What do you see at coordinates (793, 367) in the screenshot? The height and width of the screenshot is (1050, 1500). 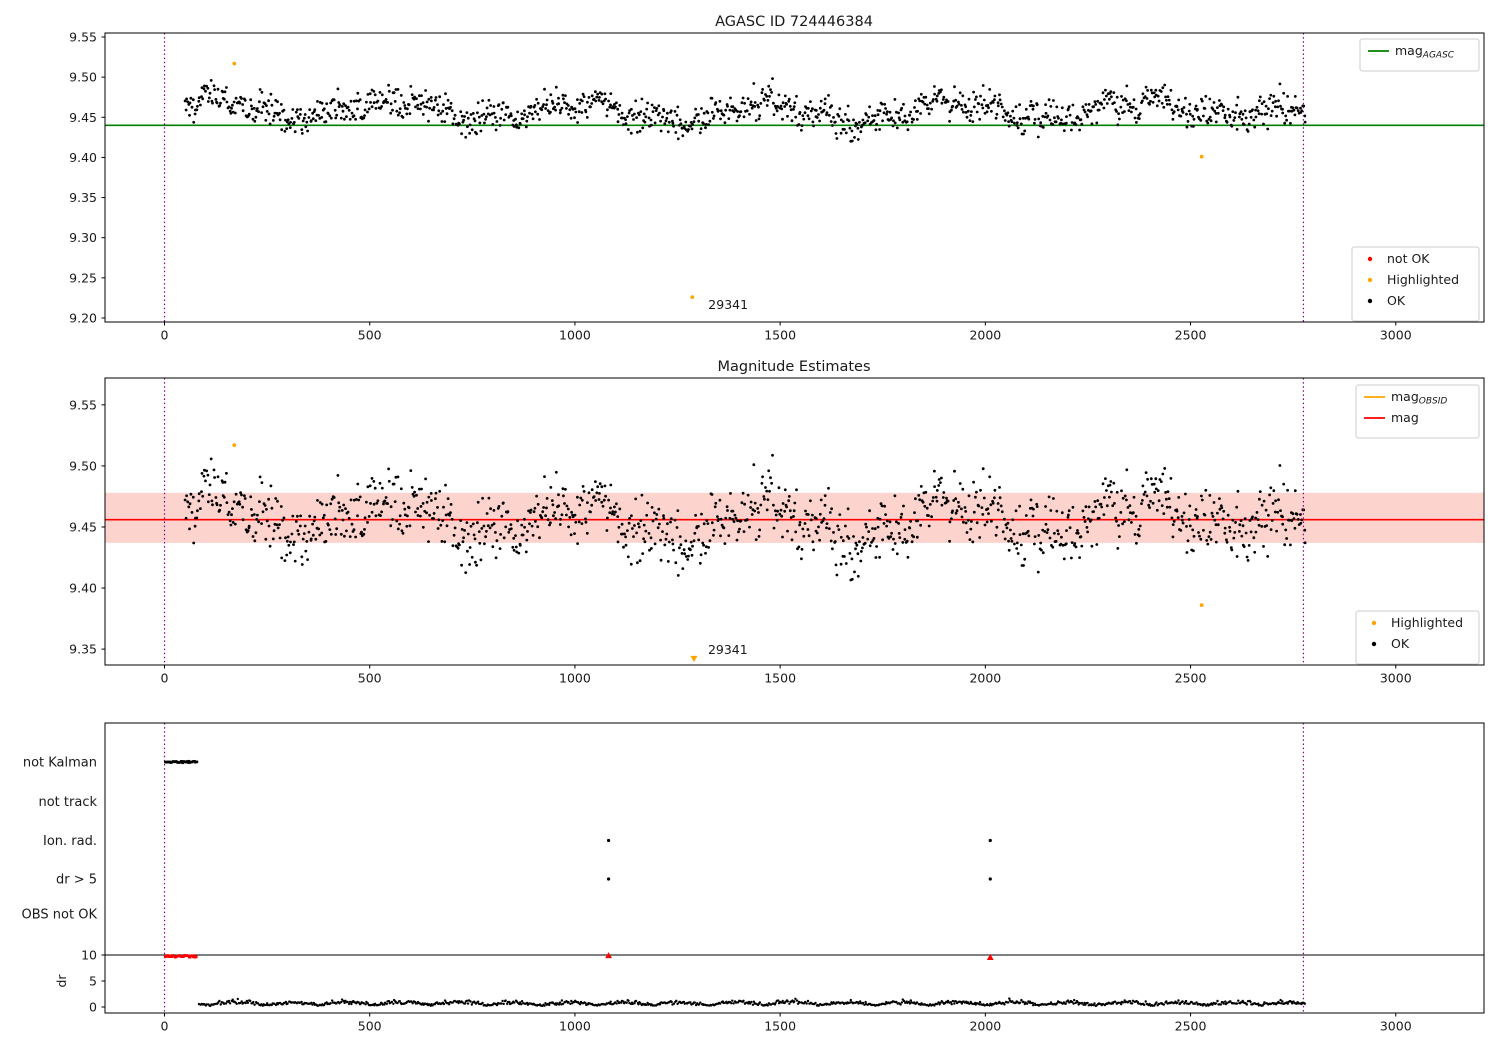 I see `panel2-title: Magnitude Estimates` at bounding box center [793, 367].